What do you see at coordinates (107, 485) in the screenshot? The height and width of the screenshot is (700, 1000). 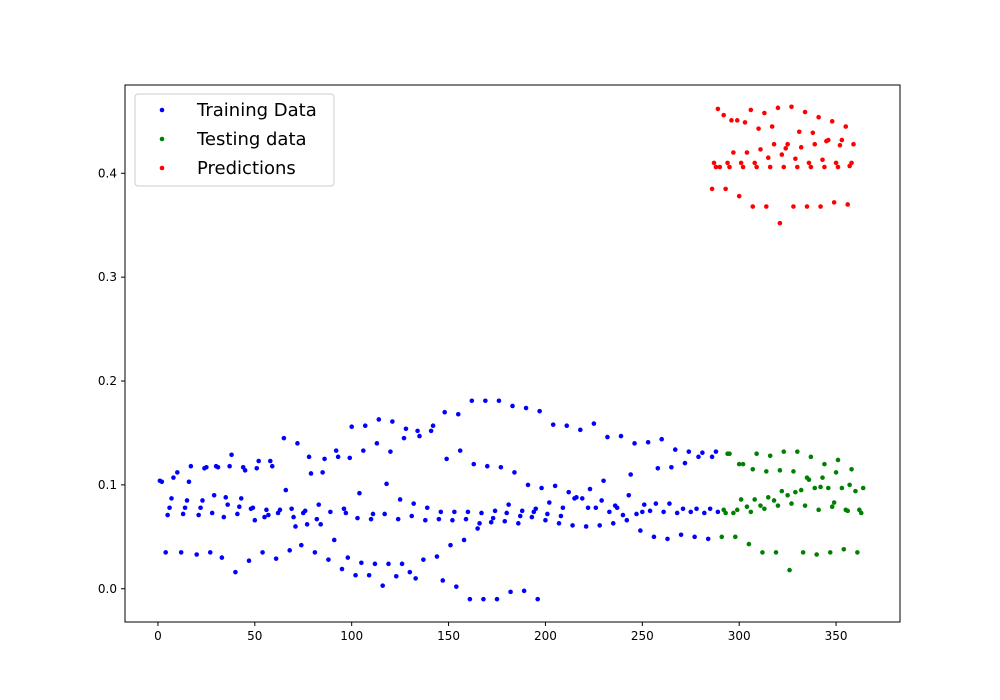 I see `y-tick-label: 0.1` at bounding box center [107, 485].